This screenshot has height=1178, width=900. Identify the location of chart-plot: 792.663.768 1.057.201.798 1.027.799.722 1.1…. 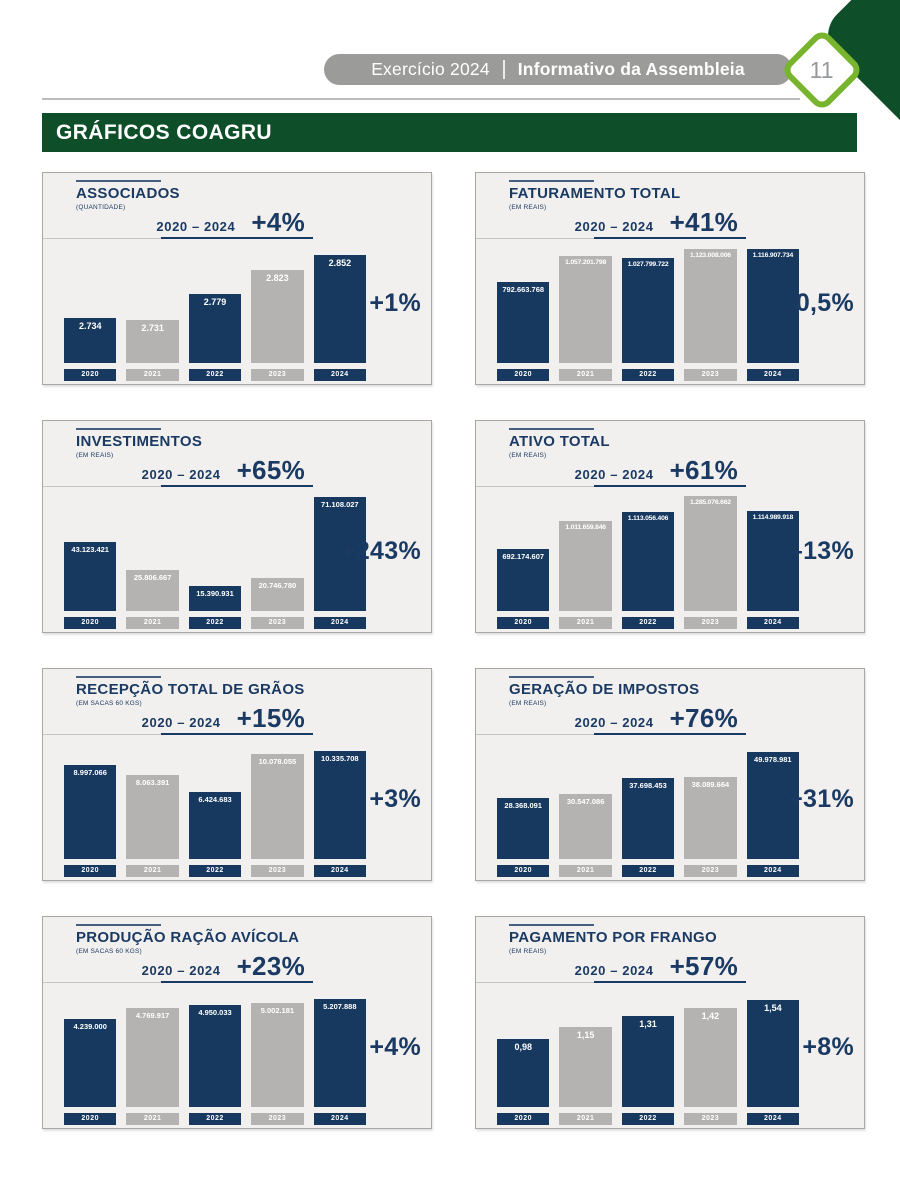
(648, 304).